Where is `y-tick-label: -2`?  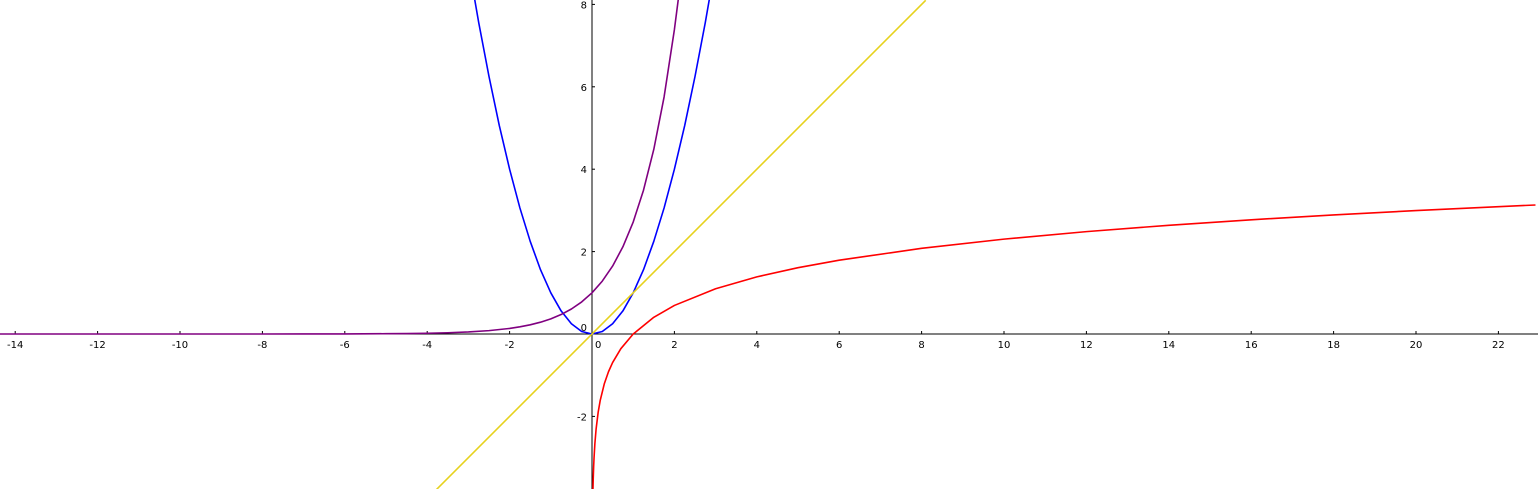
y-tick-label: -2 is located at coordinates (582, 417).